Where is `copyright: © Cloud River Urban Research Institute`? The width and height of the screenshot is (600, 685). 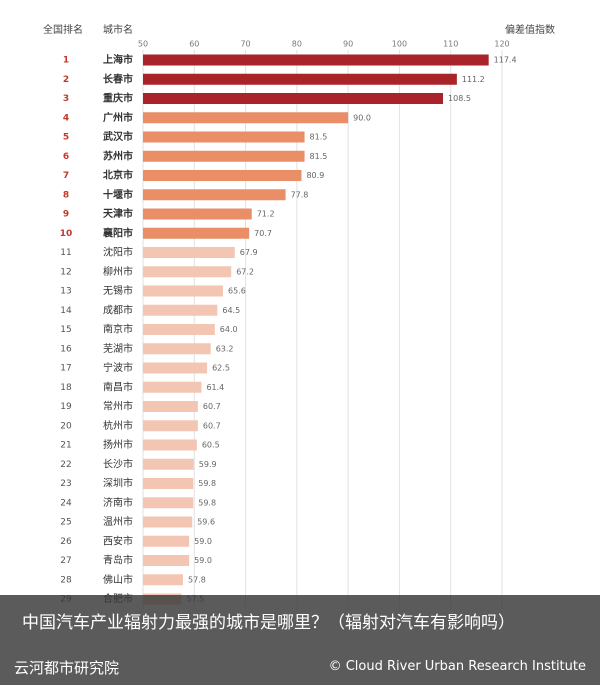 copyright: © Cloud River Urban Research Institute is located at coordinates (457, 666).